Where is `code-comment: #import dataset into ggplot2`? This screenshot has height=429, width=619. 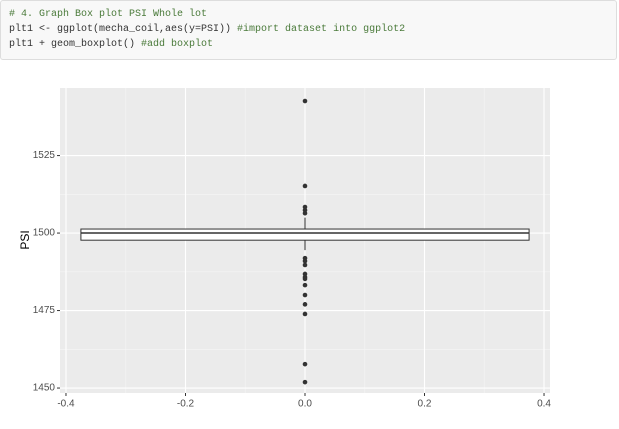 code-comment: #import dataset into ggplot2 is located at coordinates (321, 29).